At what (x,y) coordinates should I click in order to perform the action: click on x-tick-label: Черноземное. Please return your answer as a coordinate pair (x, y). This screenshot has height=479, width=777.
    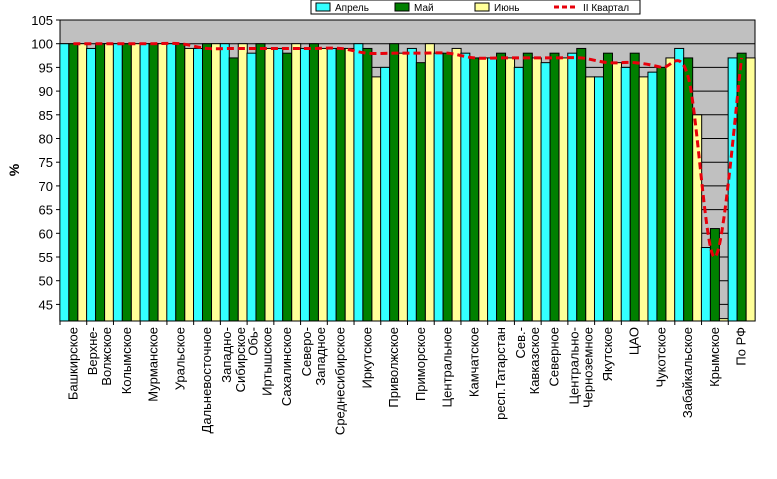
    Looking at the image, I should click on (587, 367).